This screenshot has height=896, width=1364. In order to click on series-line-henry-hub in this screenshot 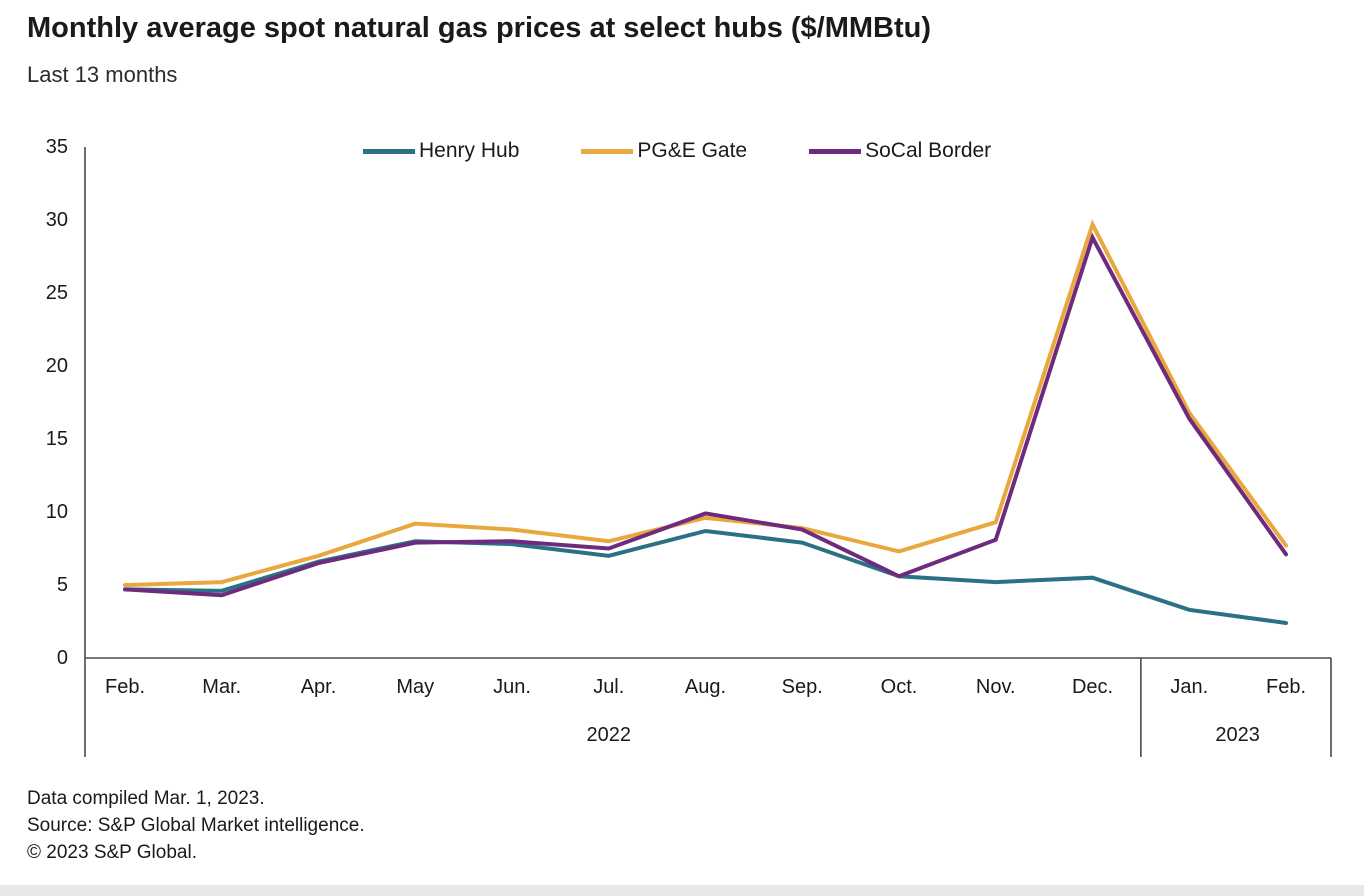, I will do `click(705, 576)`.